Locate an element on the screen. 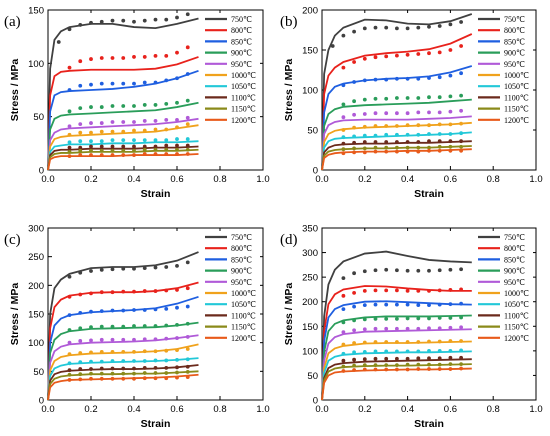  y-tick-label: 250 is located at coordinates (36, 257).